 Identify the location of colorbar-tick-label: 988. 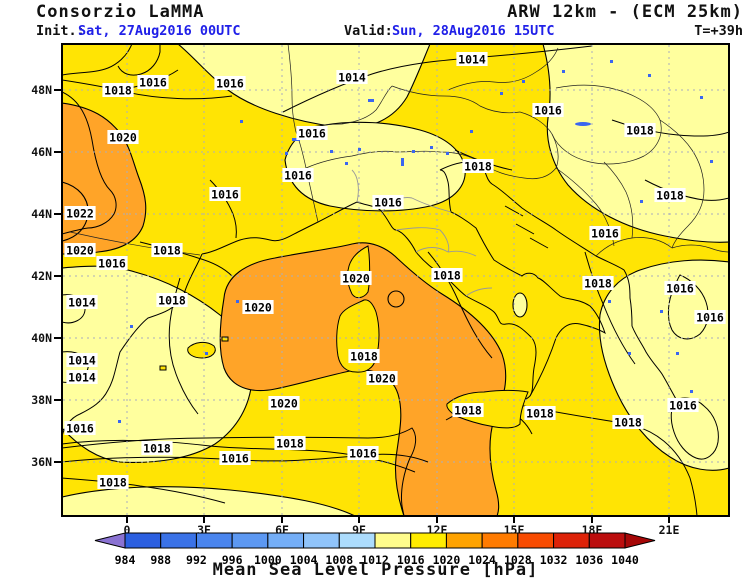
(160, 560).